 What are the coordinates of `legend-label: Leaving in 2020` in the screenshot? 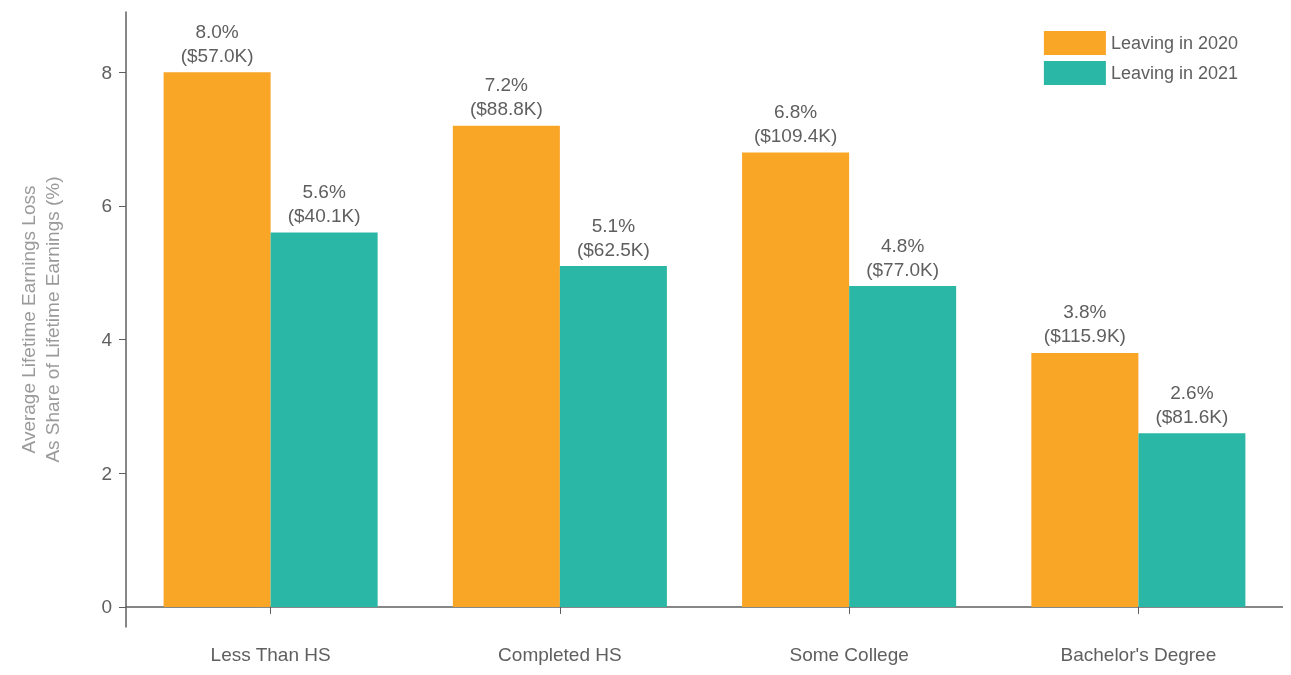 It's located at (1174, 43).